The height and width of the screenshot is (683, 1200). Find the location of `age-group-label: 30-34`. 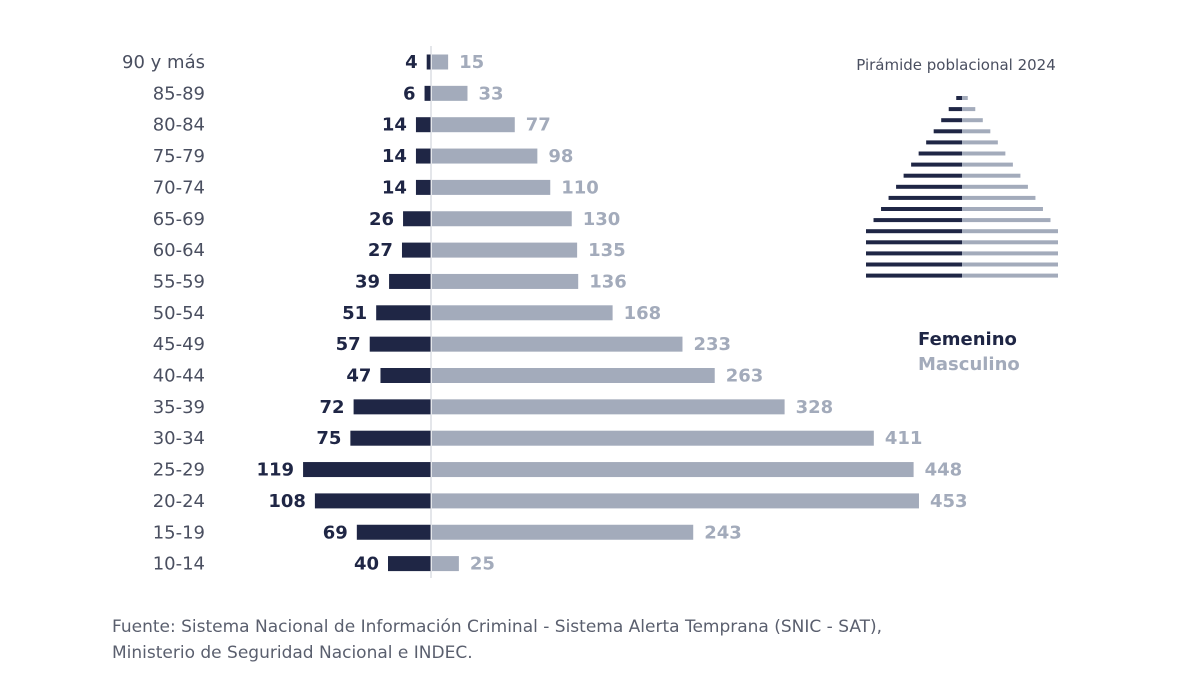

age-group-label: 30-34 is located at coordinates (179, 438).